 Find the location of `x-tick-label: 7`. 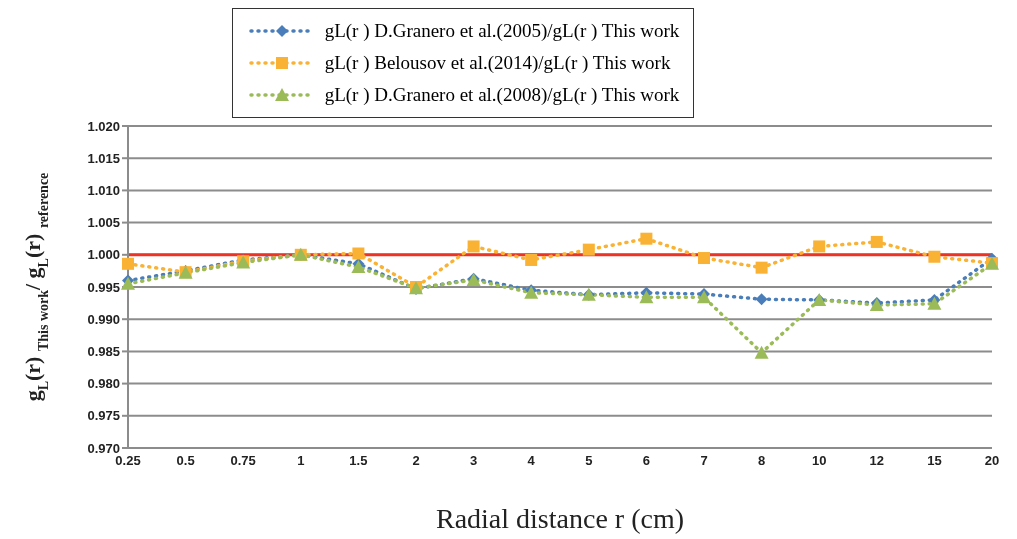

x-tick-label: 7 is located at coordinates (704, 461).